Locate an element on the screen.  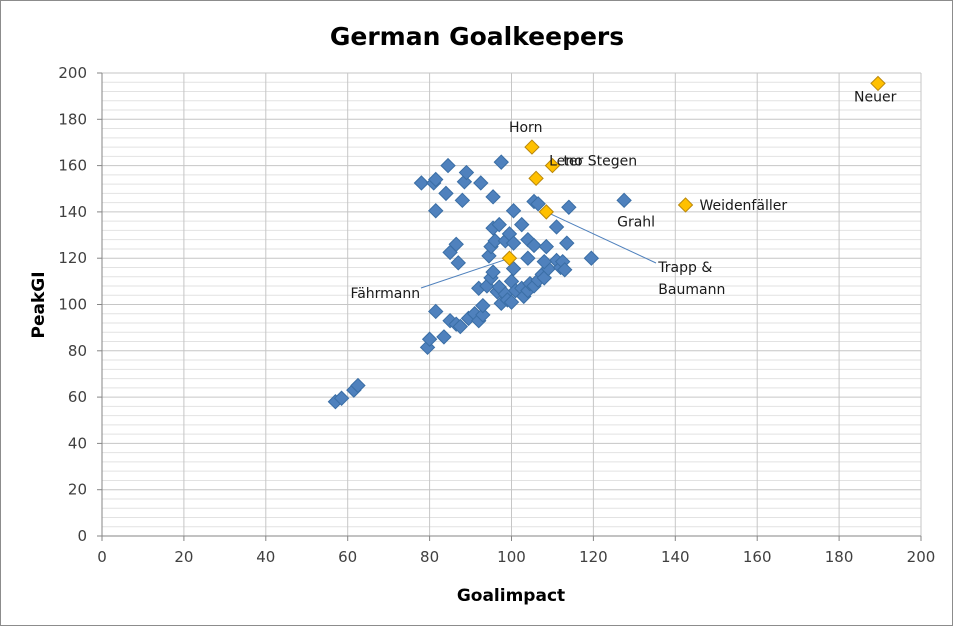
y-tick-label: 100 is located at coordinates (72, 305).